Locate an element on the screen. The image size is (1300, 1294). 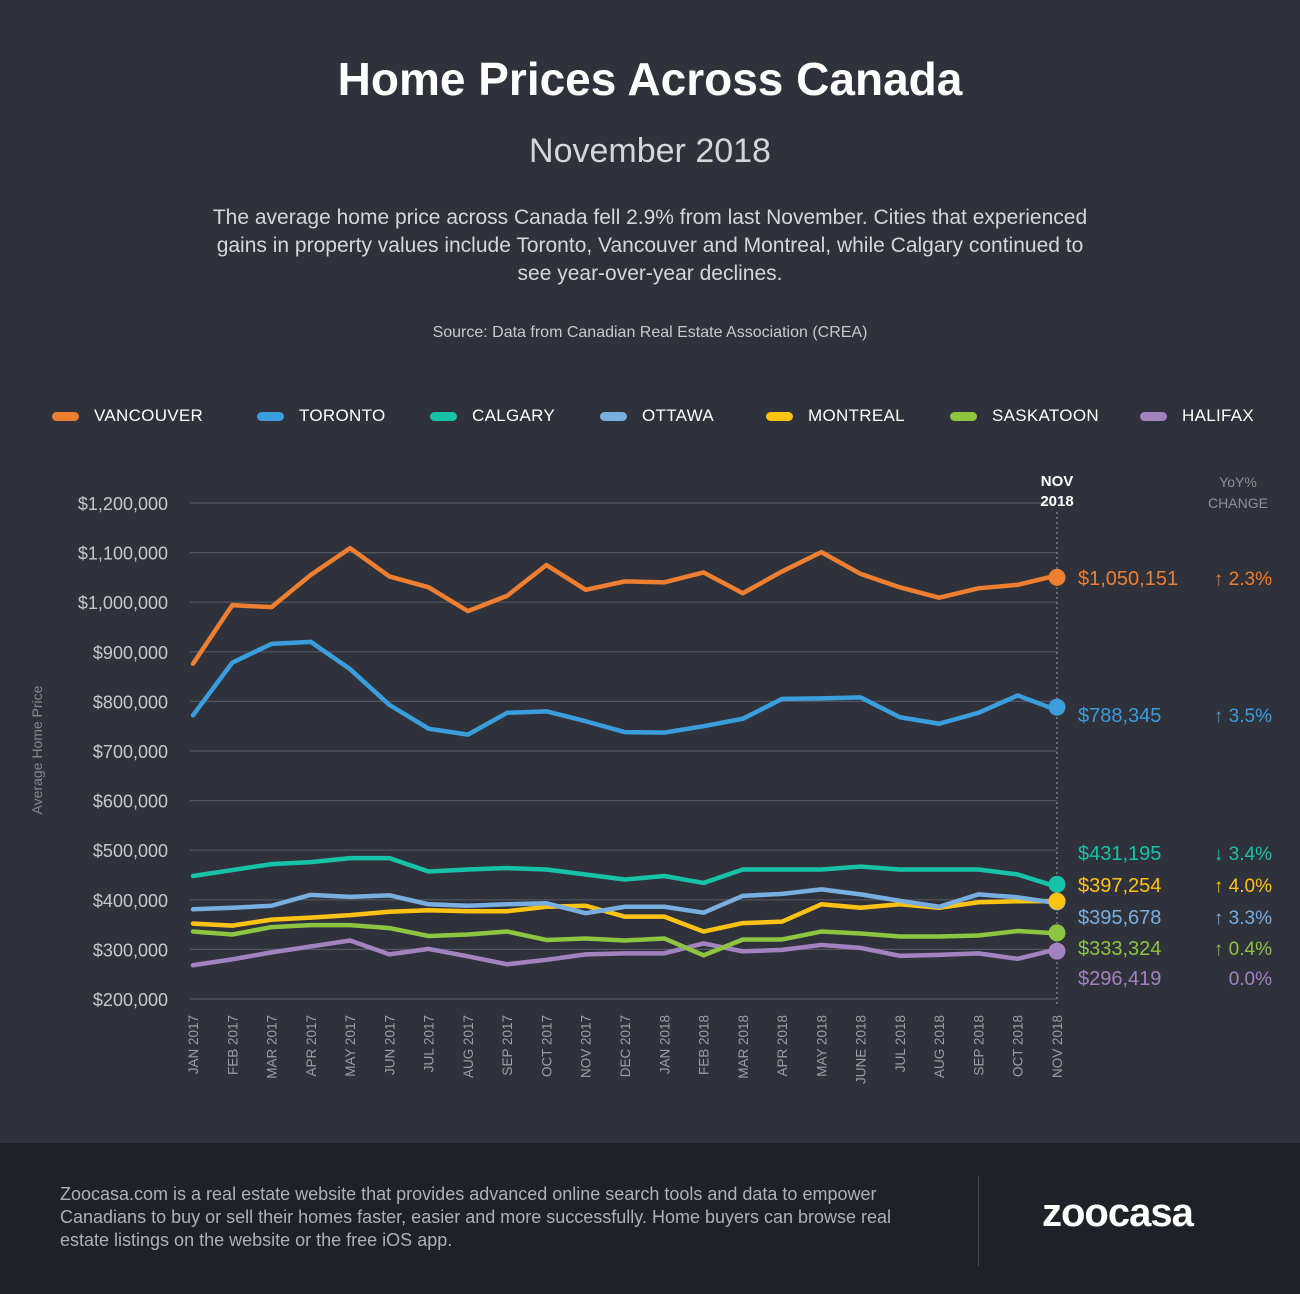
x-tick-label: MAR 2017 is located at coordinates (272, 1047).